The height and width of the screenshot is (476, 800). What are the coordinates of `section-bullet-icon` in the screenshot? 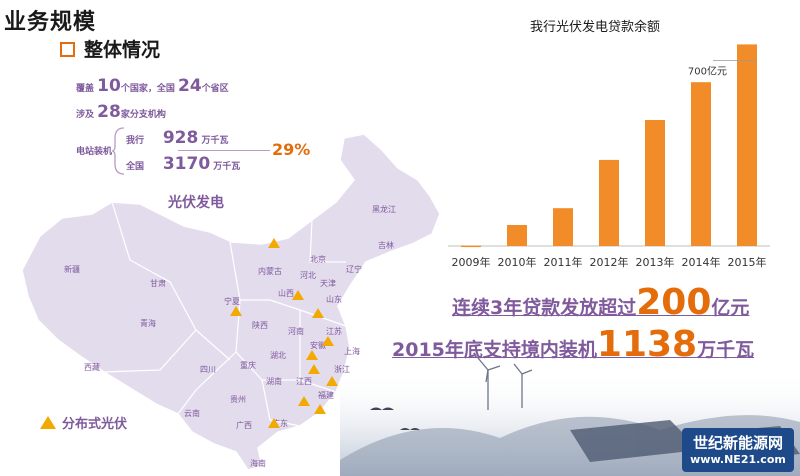 It's located at (67, 49).